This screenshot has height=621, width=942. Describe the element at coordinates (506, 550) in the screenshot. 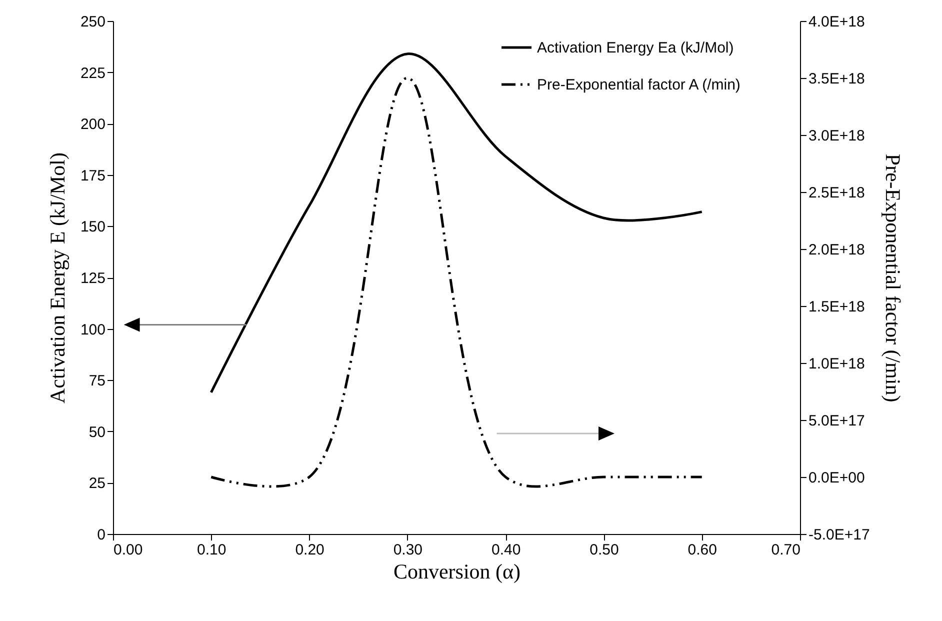

I see `x-tick-label: 0.40` at that location.